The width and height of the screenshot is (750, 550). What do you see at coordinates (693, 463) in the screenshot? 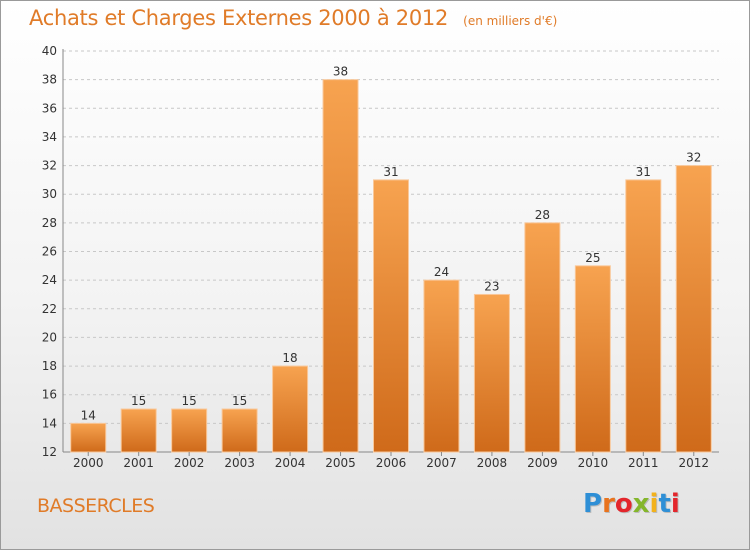
I see `x-tick-label-2012: 2012` at bounding box center [693, 463].